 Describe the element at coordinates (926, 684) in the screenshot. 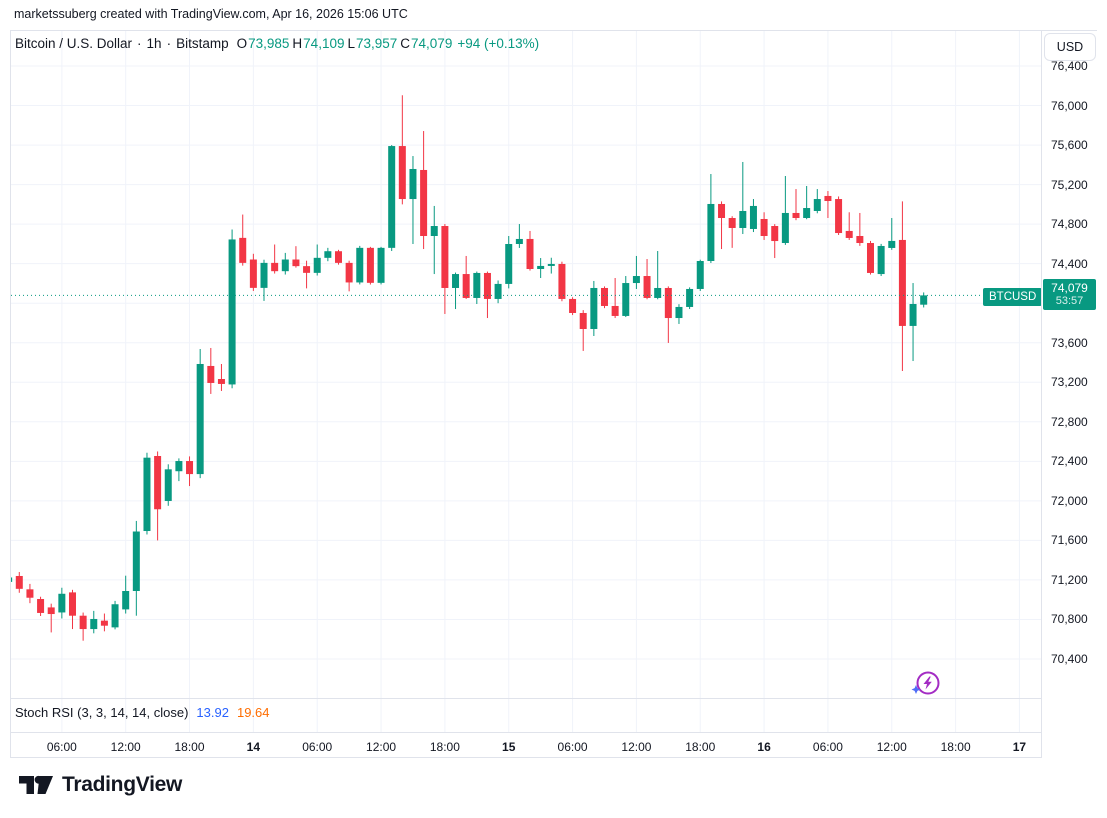

I see `boost-lightning-icon` at that location.